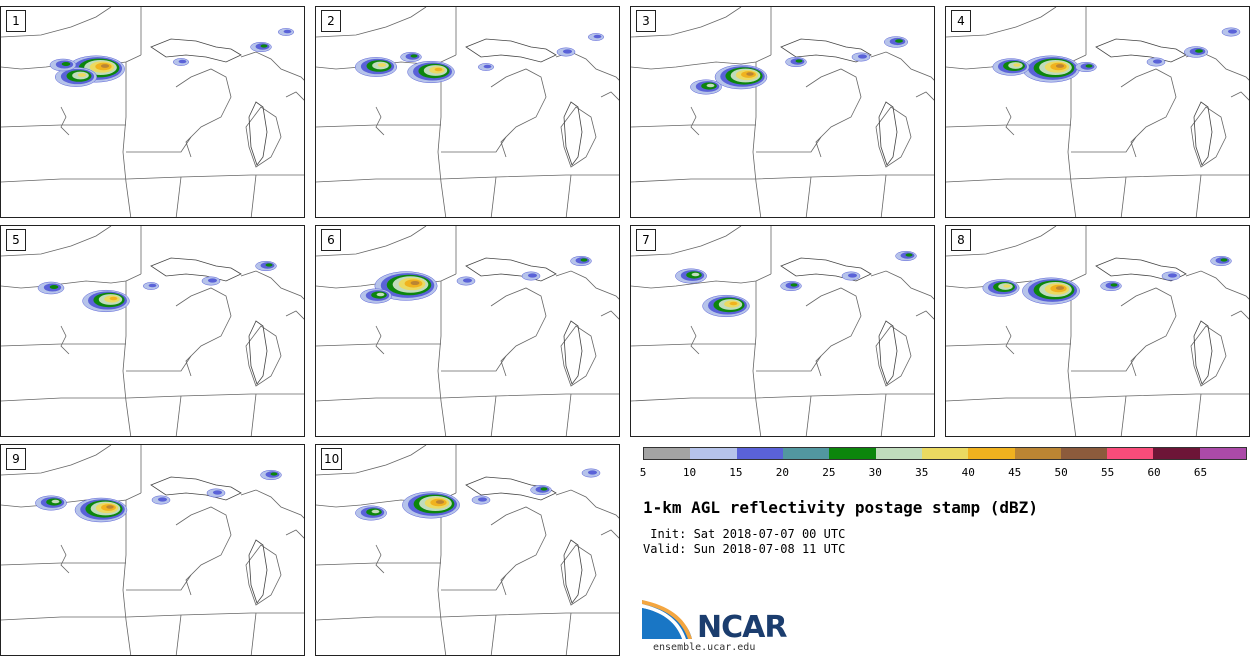 The width and height of the screenshot is (1260, 657). I want to click on valid-time: Valid: Sun 2018-07-08 11 UTC, so click(744, 549).